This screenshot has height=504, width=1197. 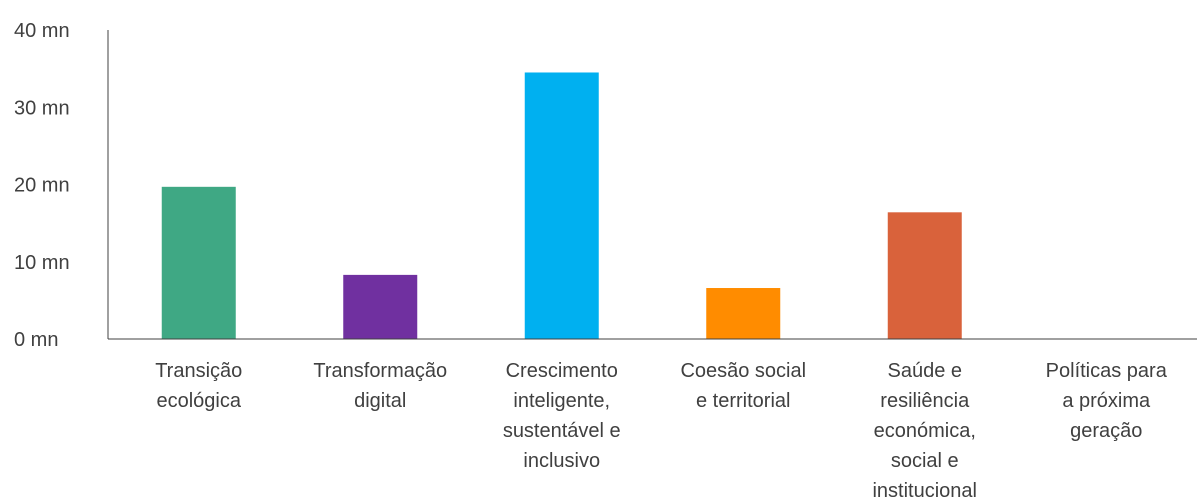 I want to click on x-tick-label-line: ecológica, so click(x=198, y=401).